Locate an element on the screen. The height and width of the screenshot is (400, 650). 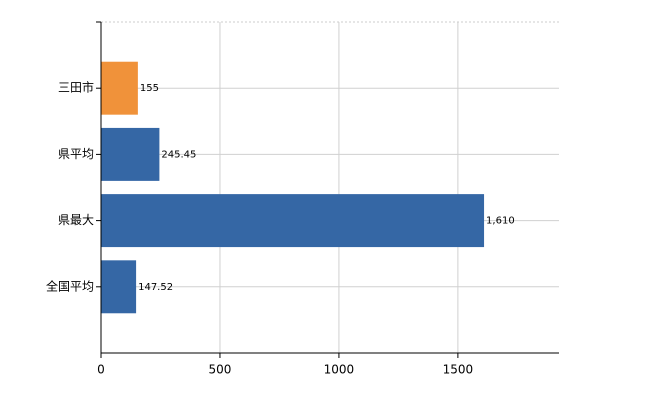
y-tick-label: 県平均 is located at coordinates (76, 154).